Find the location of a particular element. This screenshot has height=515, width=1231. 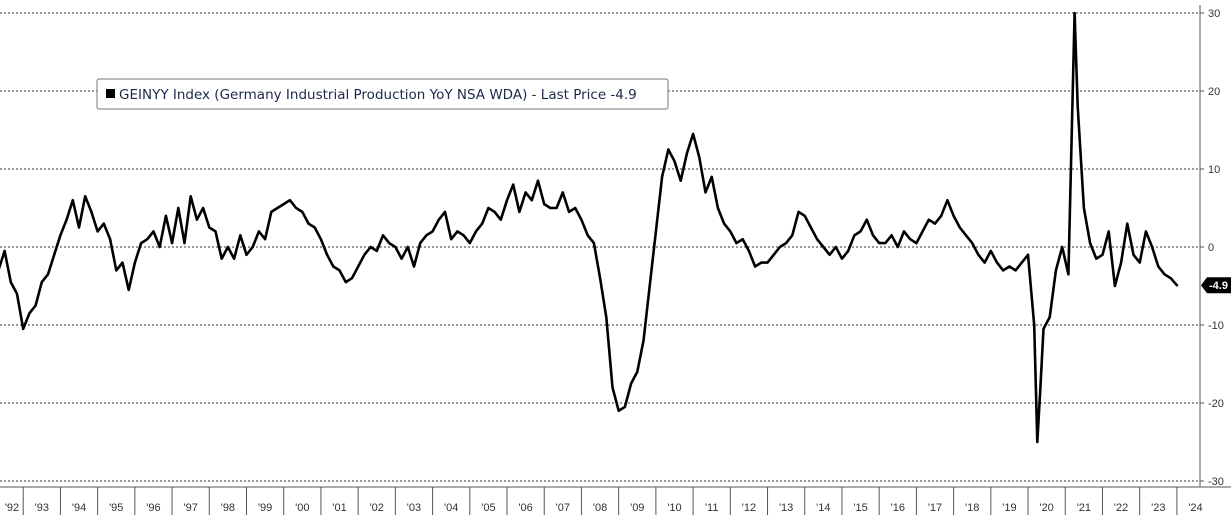

tick-label-x: '10 is located at coordinates (674, 508).